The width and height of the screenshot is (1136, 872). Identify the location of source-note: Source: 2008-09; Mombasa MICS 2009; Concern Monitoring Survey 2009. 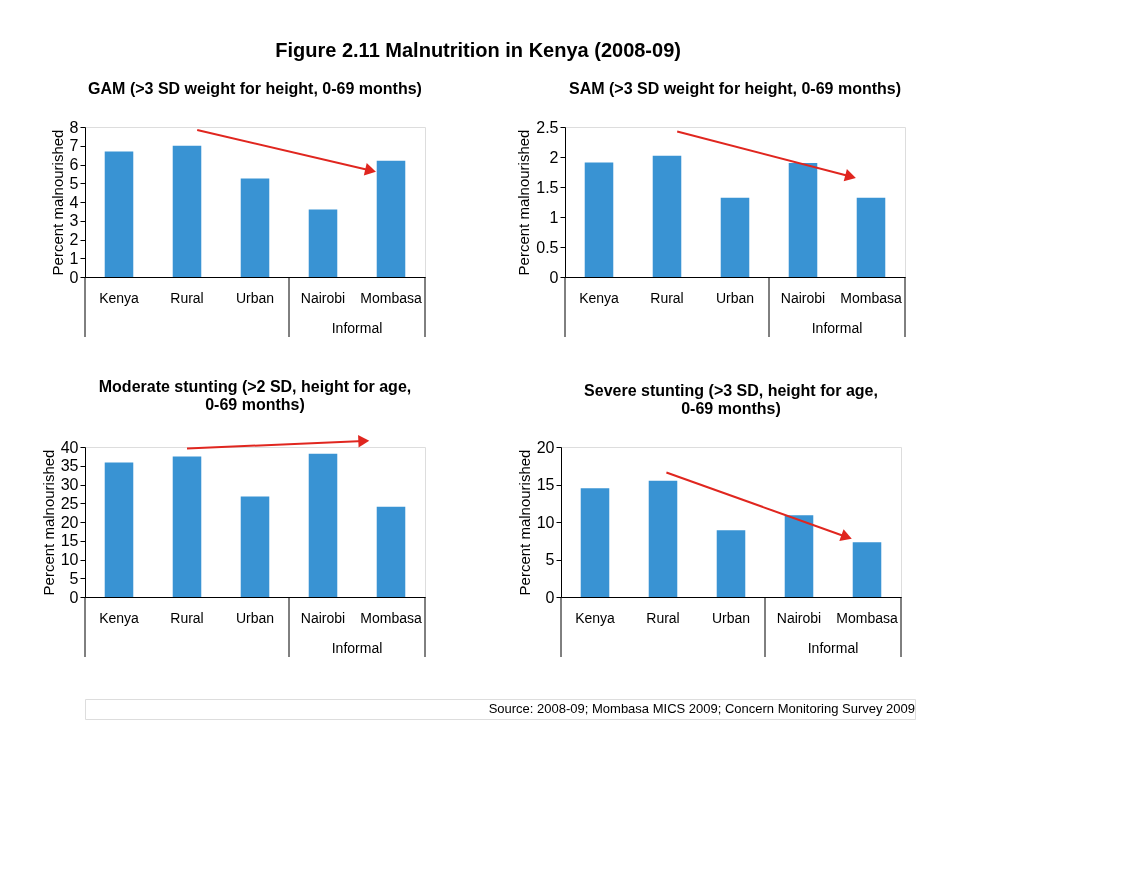
(701, 708).